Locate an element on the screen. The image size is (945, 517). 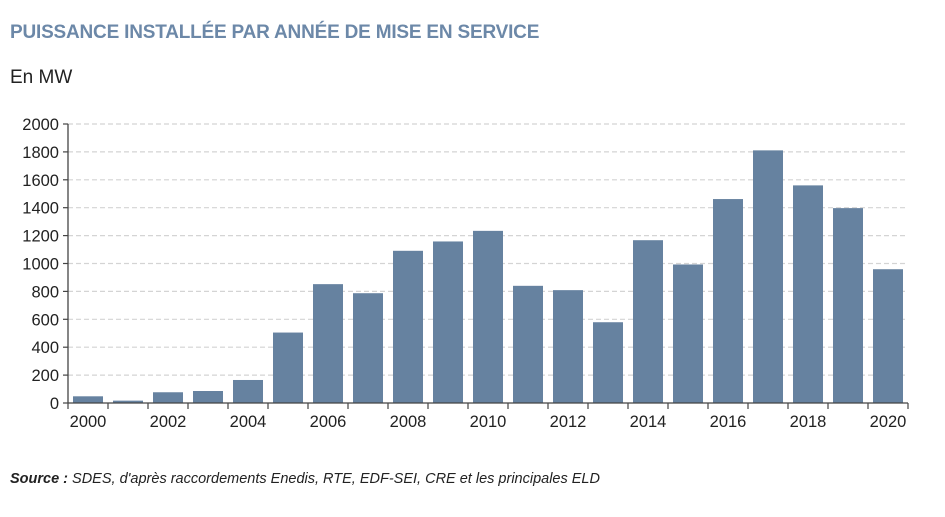
bar-2005 is located at coordinates (288, 367).